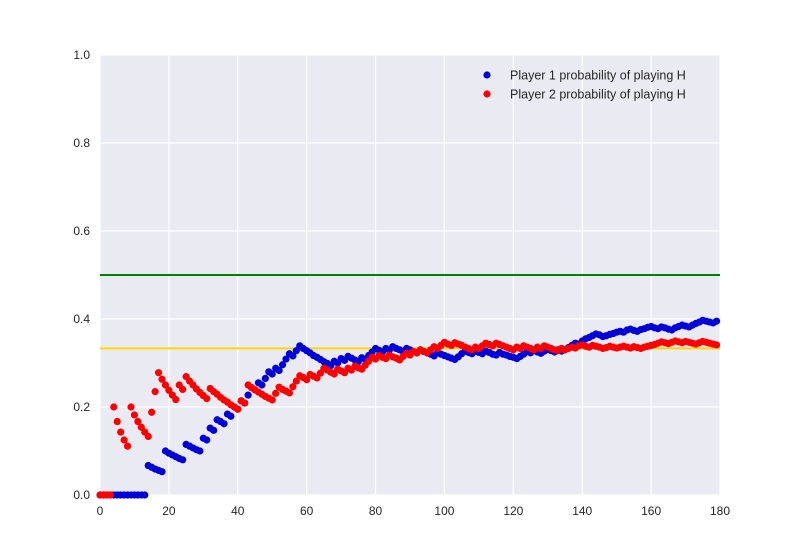 This screenshot has width=800, height=550. What do you see at coordinates (238, 511) in the screenshot?
I see `x-tick-label: 40` at bounding box center [238, 511].